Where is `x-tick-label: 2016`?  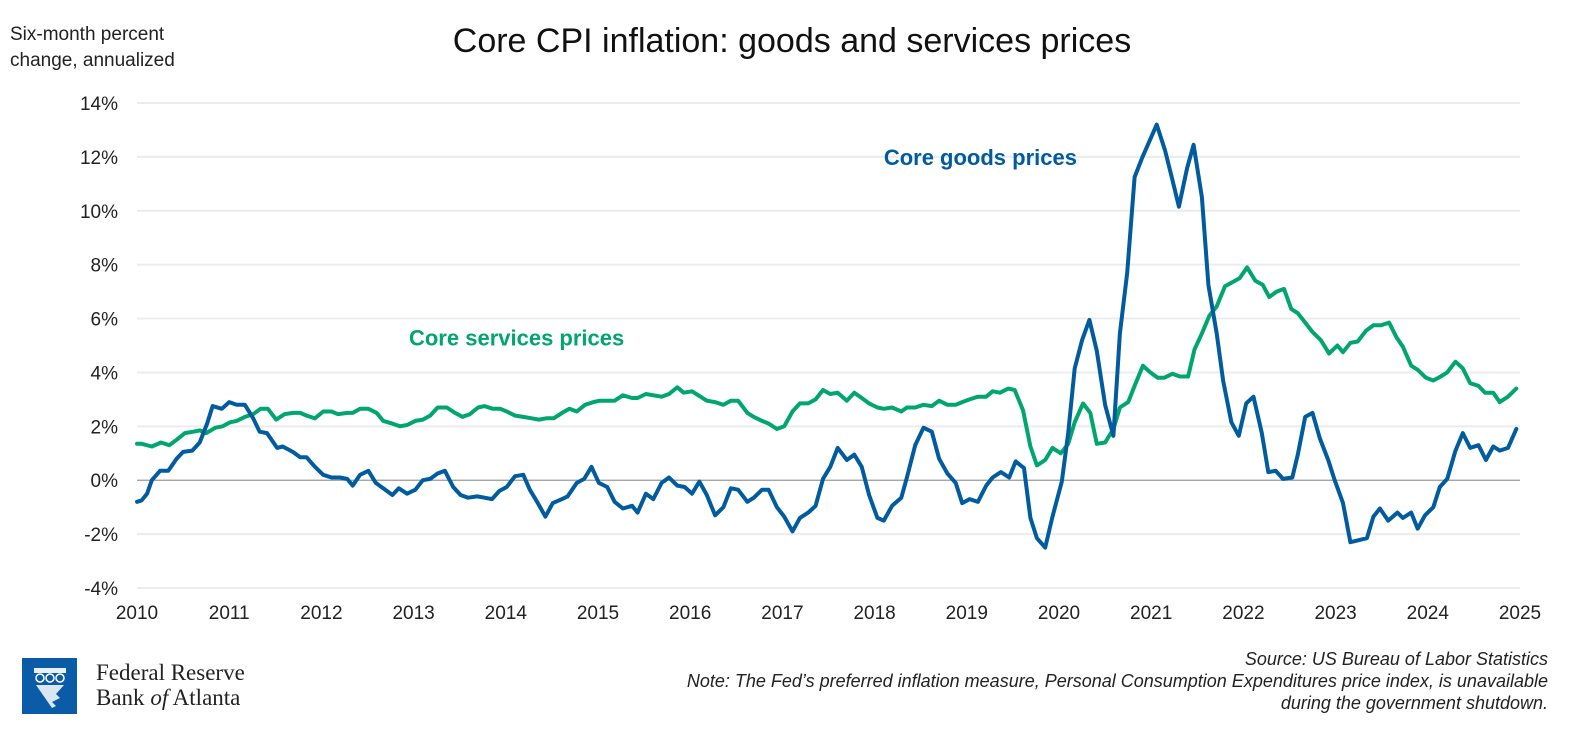
x-tick-label: 2016 is located at coordinates (690, 613).